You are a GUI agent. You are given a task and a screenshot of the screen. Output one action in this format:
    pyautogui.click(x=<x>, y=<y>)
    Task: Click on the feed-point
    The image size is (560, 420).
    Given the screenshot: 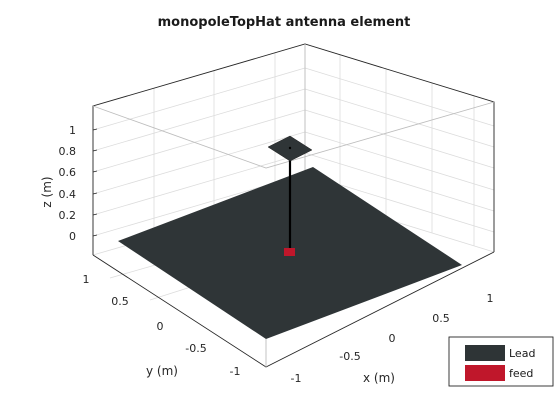 What is the action you would take?
    pyautogui.click(x=289, y=252)
    